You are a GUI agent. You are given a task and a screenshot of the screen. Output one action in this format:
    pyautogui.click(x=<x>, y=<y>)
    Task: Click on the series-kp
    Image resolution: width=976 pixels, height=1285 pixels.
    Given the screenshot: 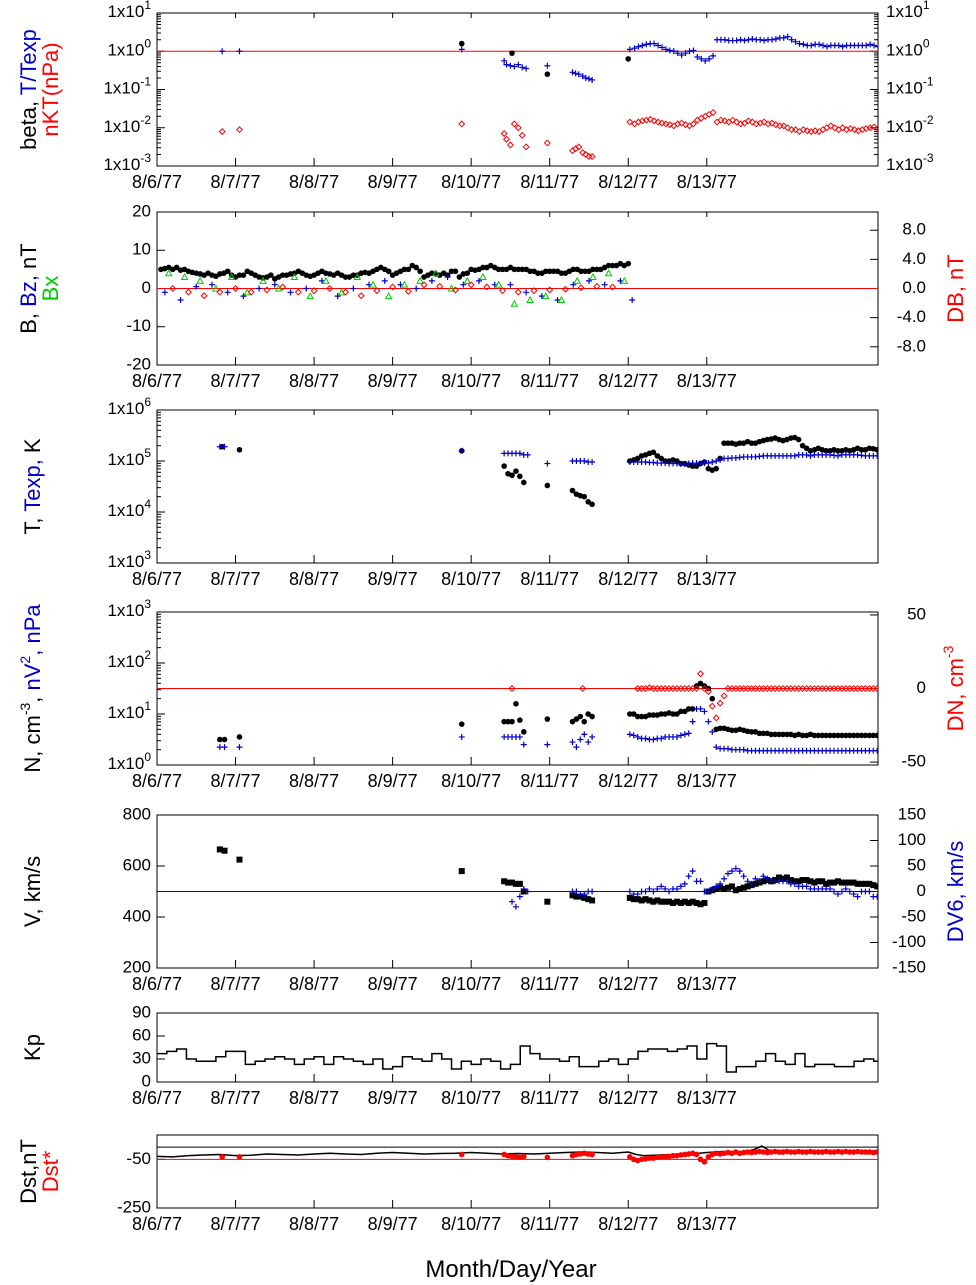 What is the action you would take?
    pyautogui.click(x=517, y=1057)
    